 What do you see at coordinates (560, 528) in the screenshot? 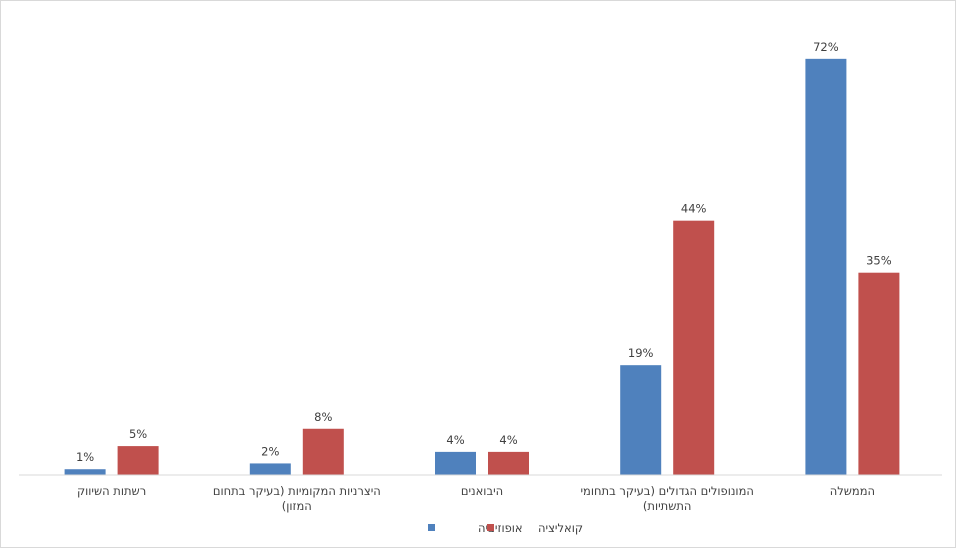
I see `legend-label-coalition: קואליציה` at bounding box center [560, 528].